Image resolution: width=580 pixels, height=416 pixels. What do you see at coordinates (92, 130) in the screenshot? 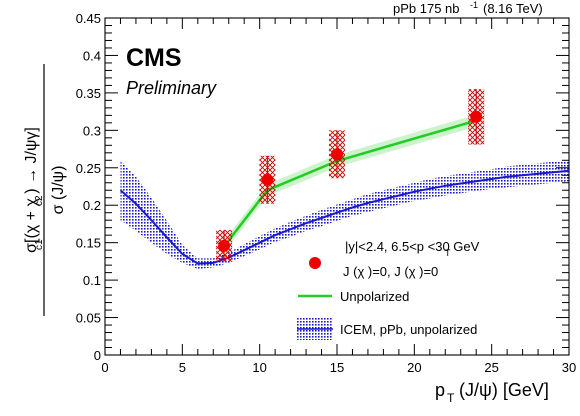
I see `y-tick-label-6: 0.3` at bounding box center [92, 130].